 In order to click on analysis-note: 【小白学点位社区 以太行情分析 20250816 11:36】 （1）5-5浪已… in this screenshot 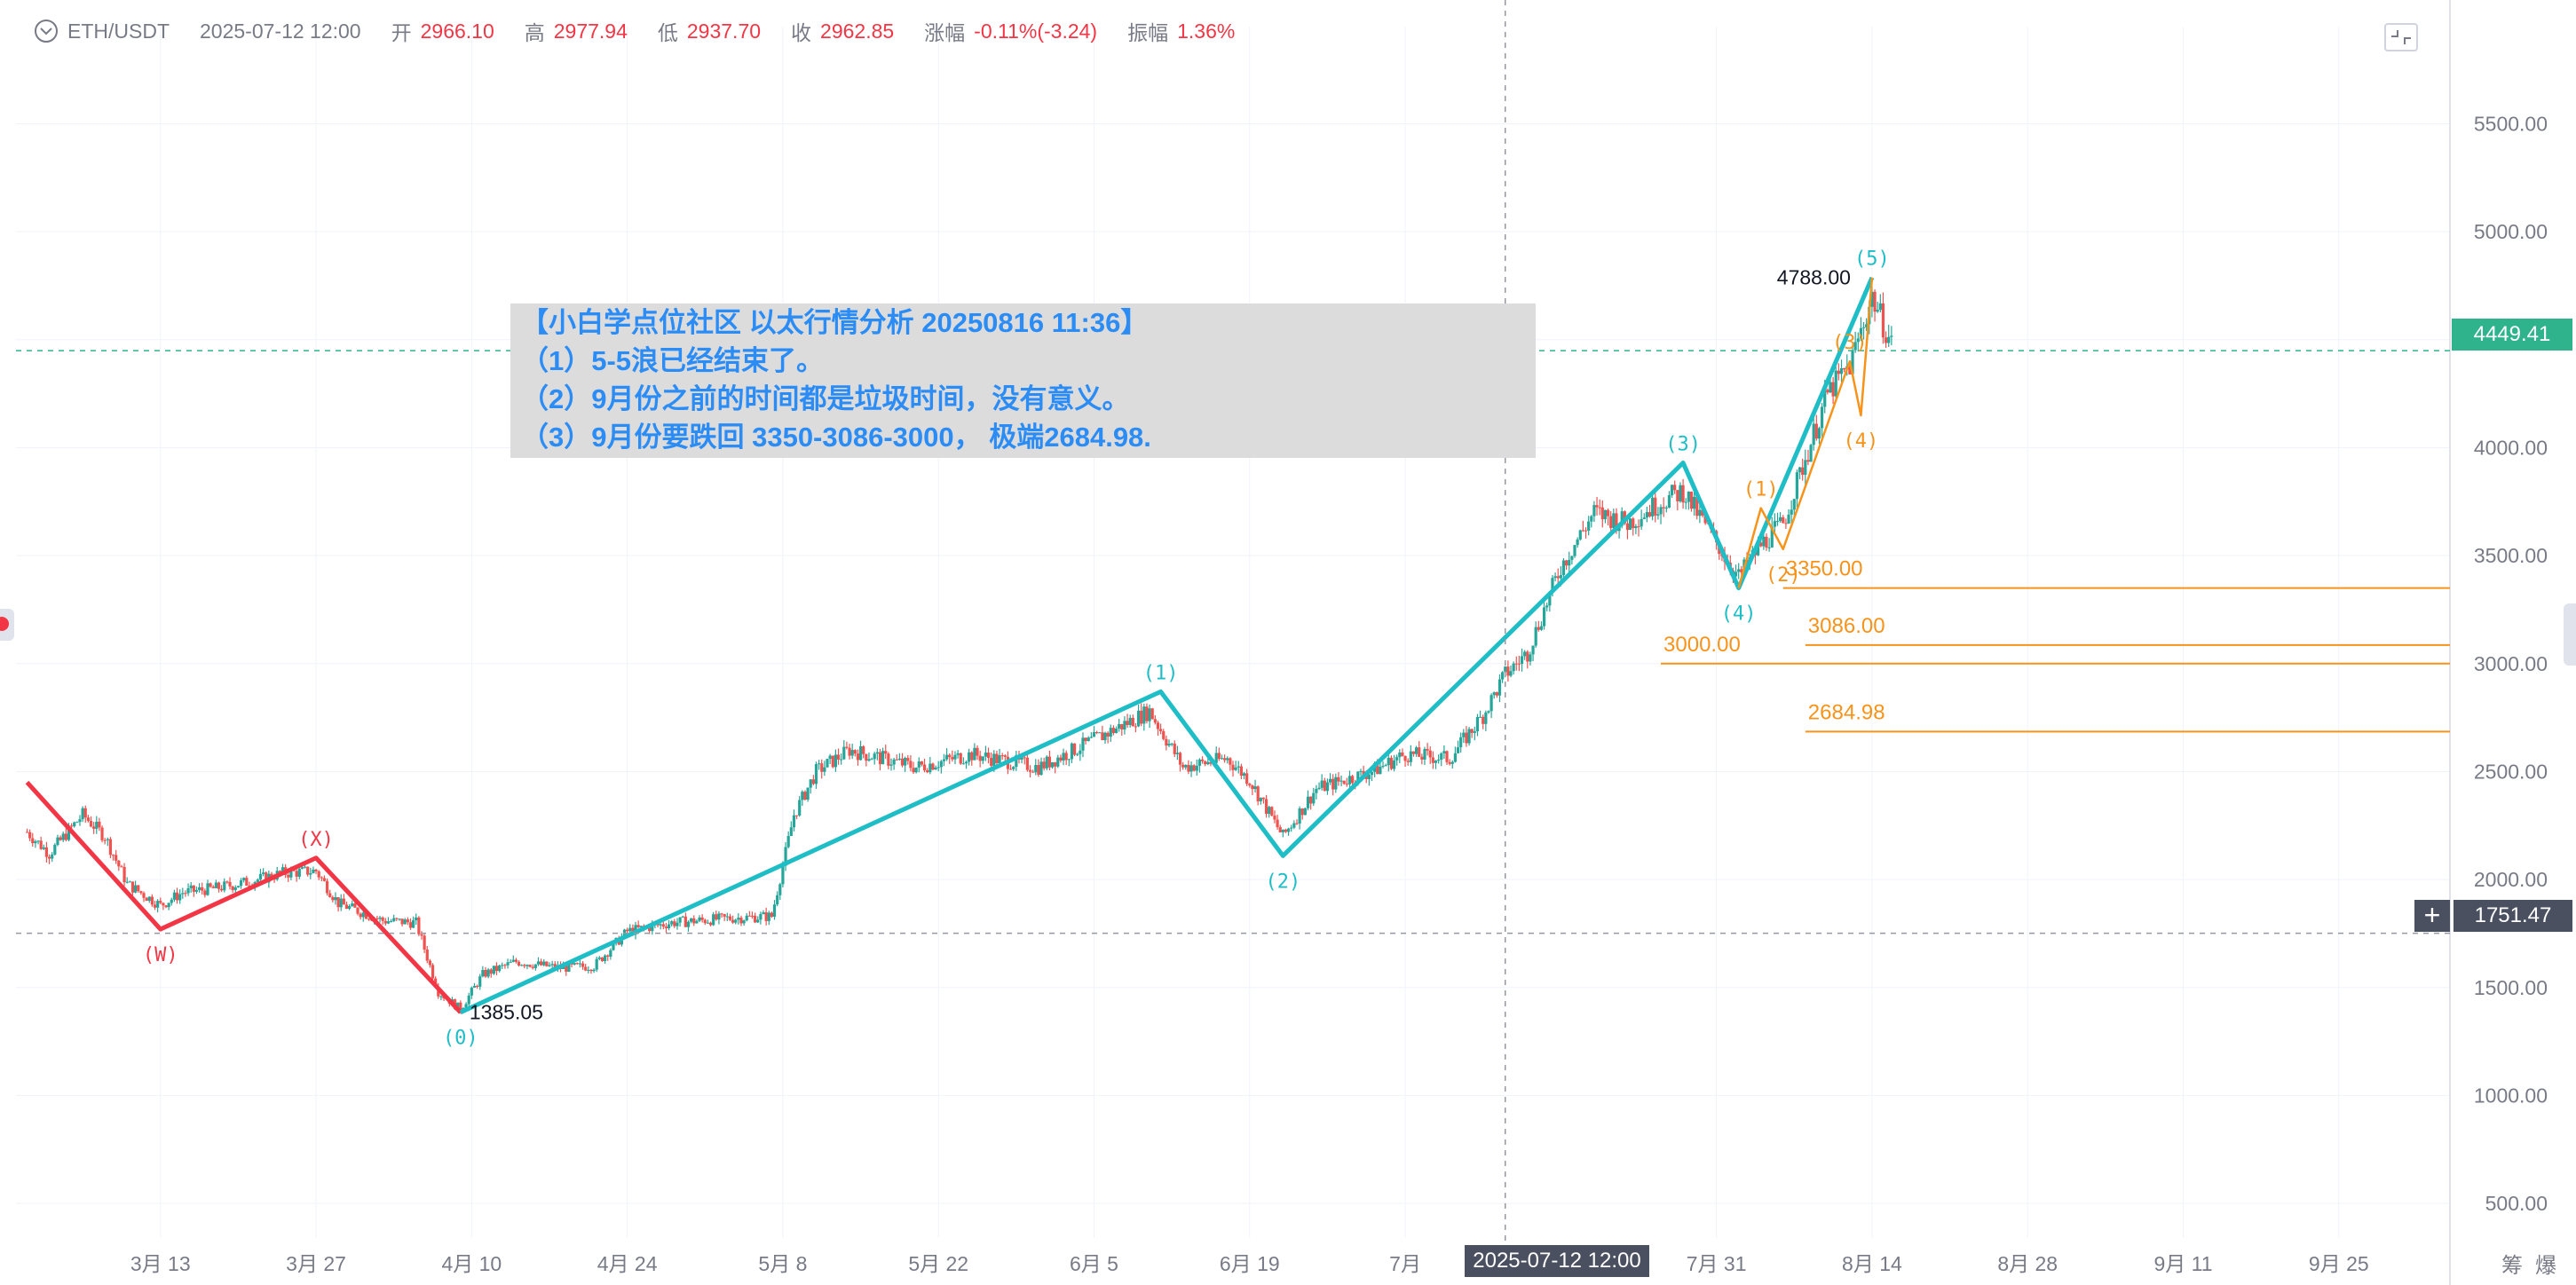, I will do `click(1023, 381)`.